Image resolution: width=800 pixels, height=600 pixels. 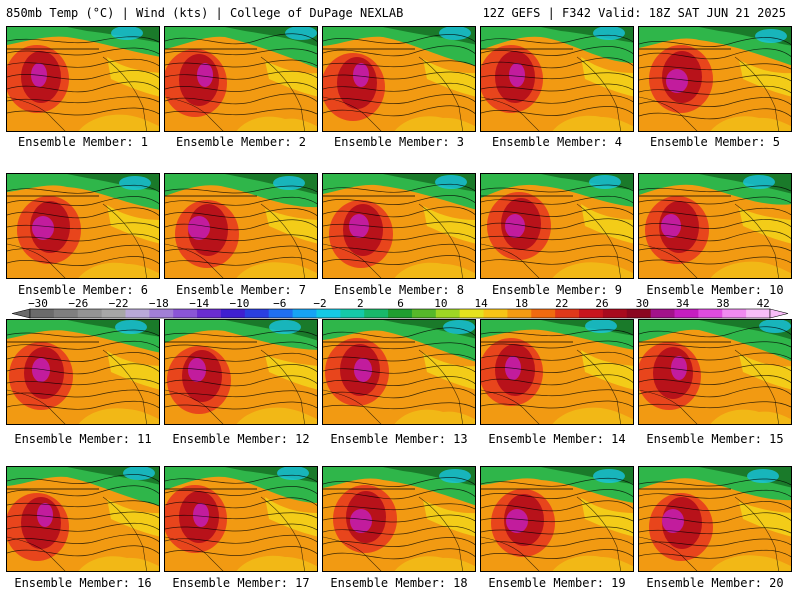 What do you see at coordinates (239, 303) in the screenshot?
I see `colorbar-tick-label: −10` at bounding box center [239, 303].